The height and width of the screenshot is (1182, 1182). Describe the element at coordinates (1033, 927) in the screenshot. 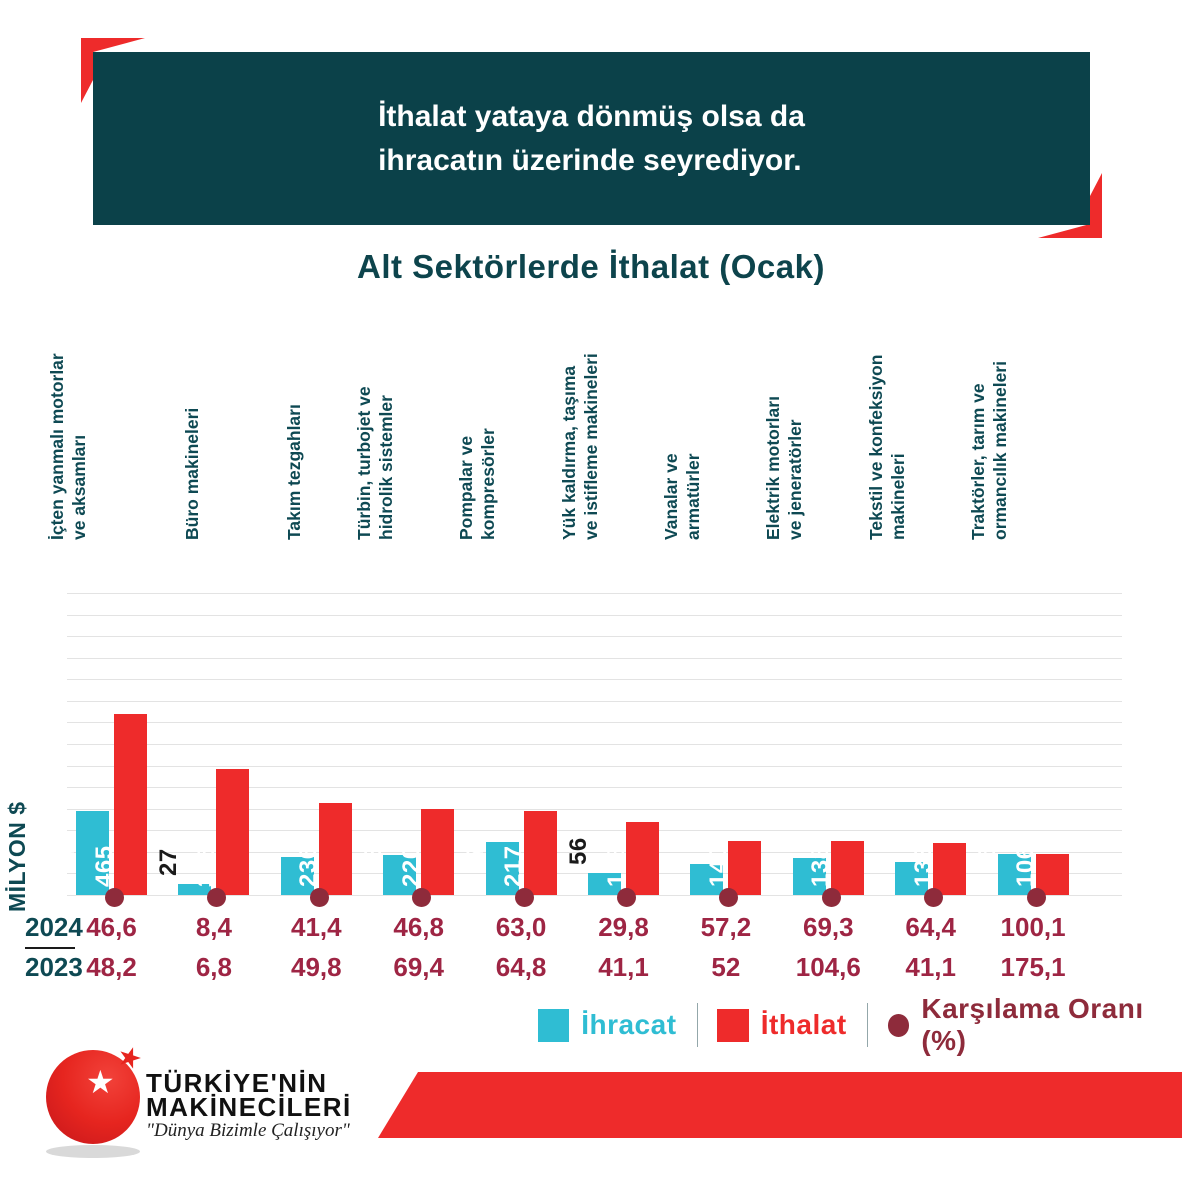

I see `ratio-value: 100,1` at that location.